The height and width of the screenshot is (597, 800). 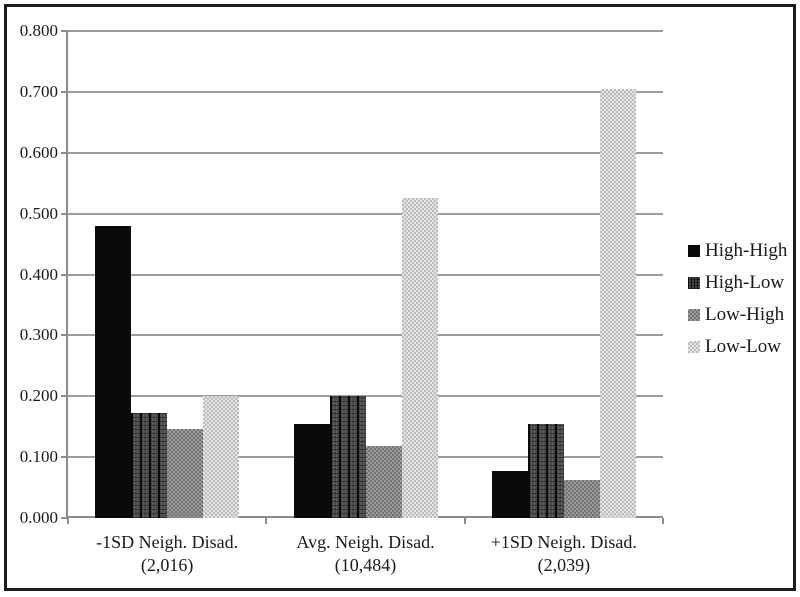 What do you see at coordinates (366, 554) in the screenshot?
I see `x-category-label: Avg. Neigh. Disad. (10,484)` at bounding box center [366, 554].